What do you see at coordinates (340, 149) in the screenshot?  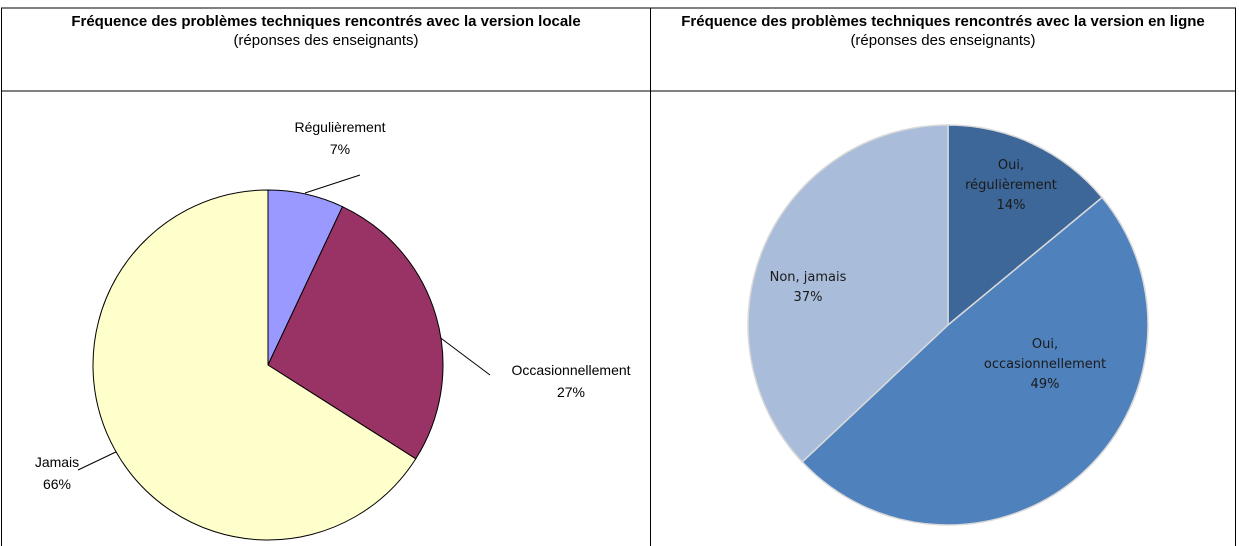 I see `value-label: 7%` at bounding box center [340, 149].